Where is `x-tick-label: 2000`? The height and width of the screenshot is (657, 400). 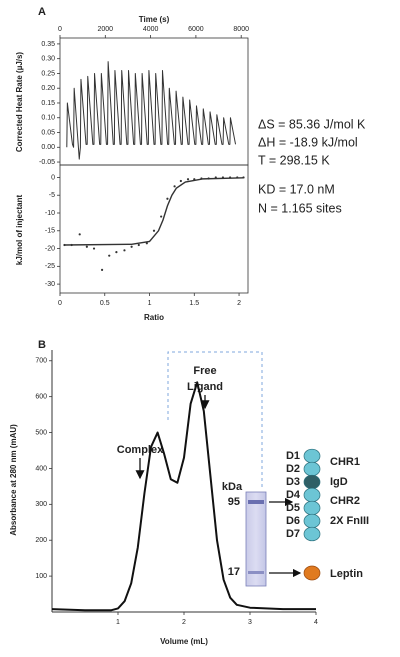 x-tick-label: 2000 is located at coordinates (106, 29).